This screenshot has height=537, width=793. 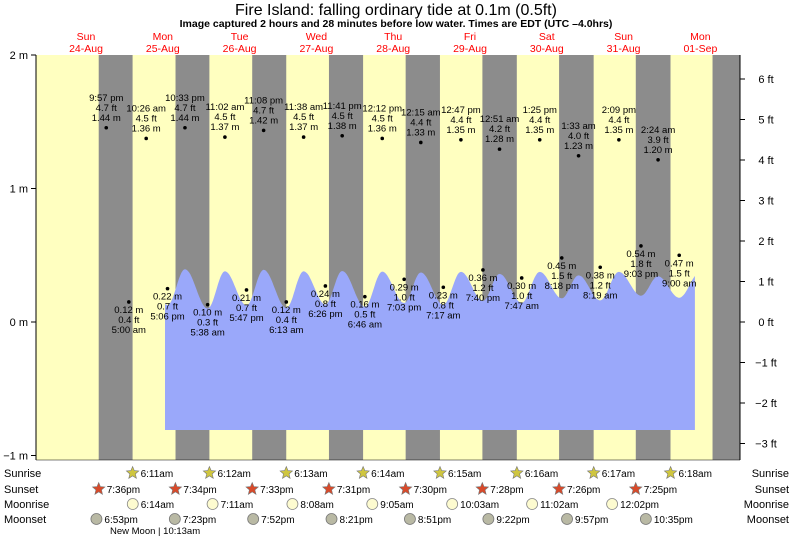 I want to click on right-tick-label: −2 ft, so click(x=766, y=404).